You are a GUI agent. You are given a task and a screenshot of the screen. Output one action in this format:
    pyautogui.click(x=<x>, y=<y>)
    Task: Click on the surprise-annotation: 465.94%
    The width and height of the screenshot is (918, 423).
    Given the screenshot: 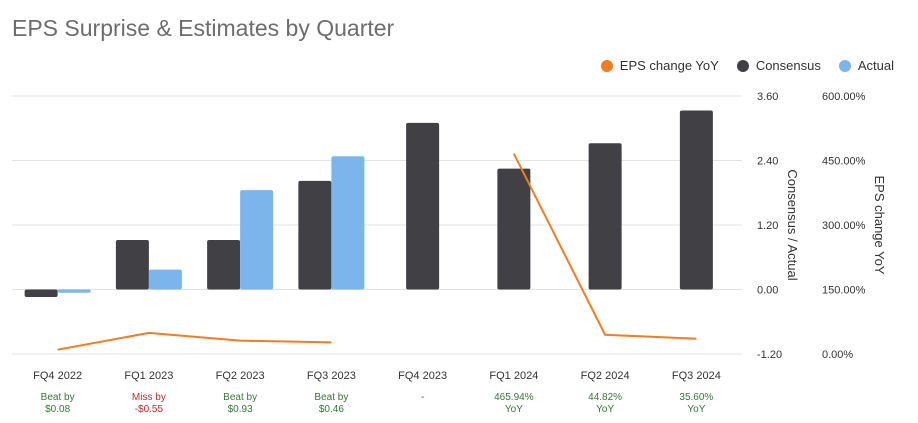 What is the action you would take?
    pyautogui.click(x=514, y=397)
    